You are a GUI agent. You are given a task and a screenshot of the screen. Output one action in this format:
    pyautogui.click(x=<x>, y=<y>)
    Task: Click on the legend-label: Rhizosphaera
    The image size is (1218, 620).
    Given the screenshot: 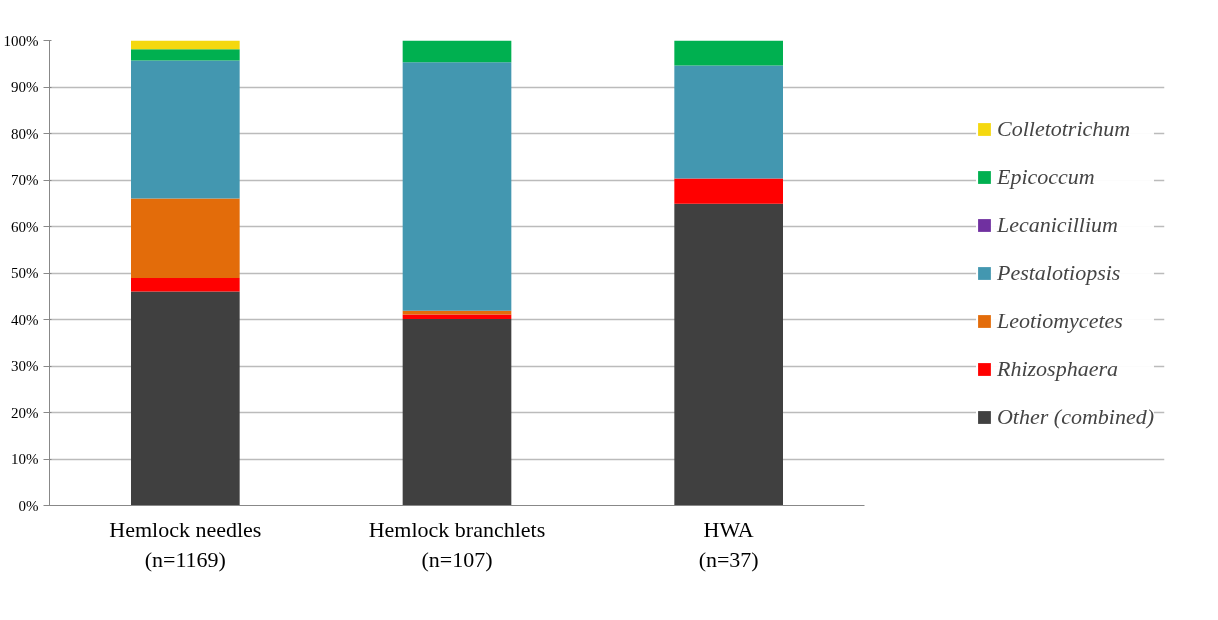 What is the action you would take?
    pyautogui.click(x=1057, y=368)
    